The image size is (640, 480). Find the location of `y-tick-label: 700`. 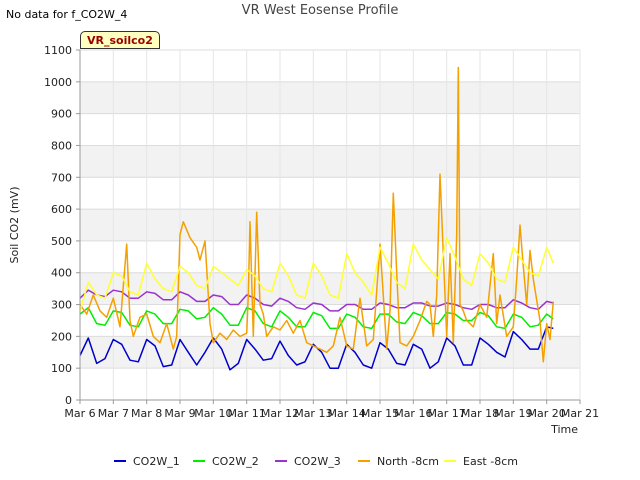

y-tick-label: 700 is located at coordinates (61, 177).